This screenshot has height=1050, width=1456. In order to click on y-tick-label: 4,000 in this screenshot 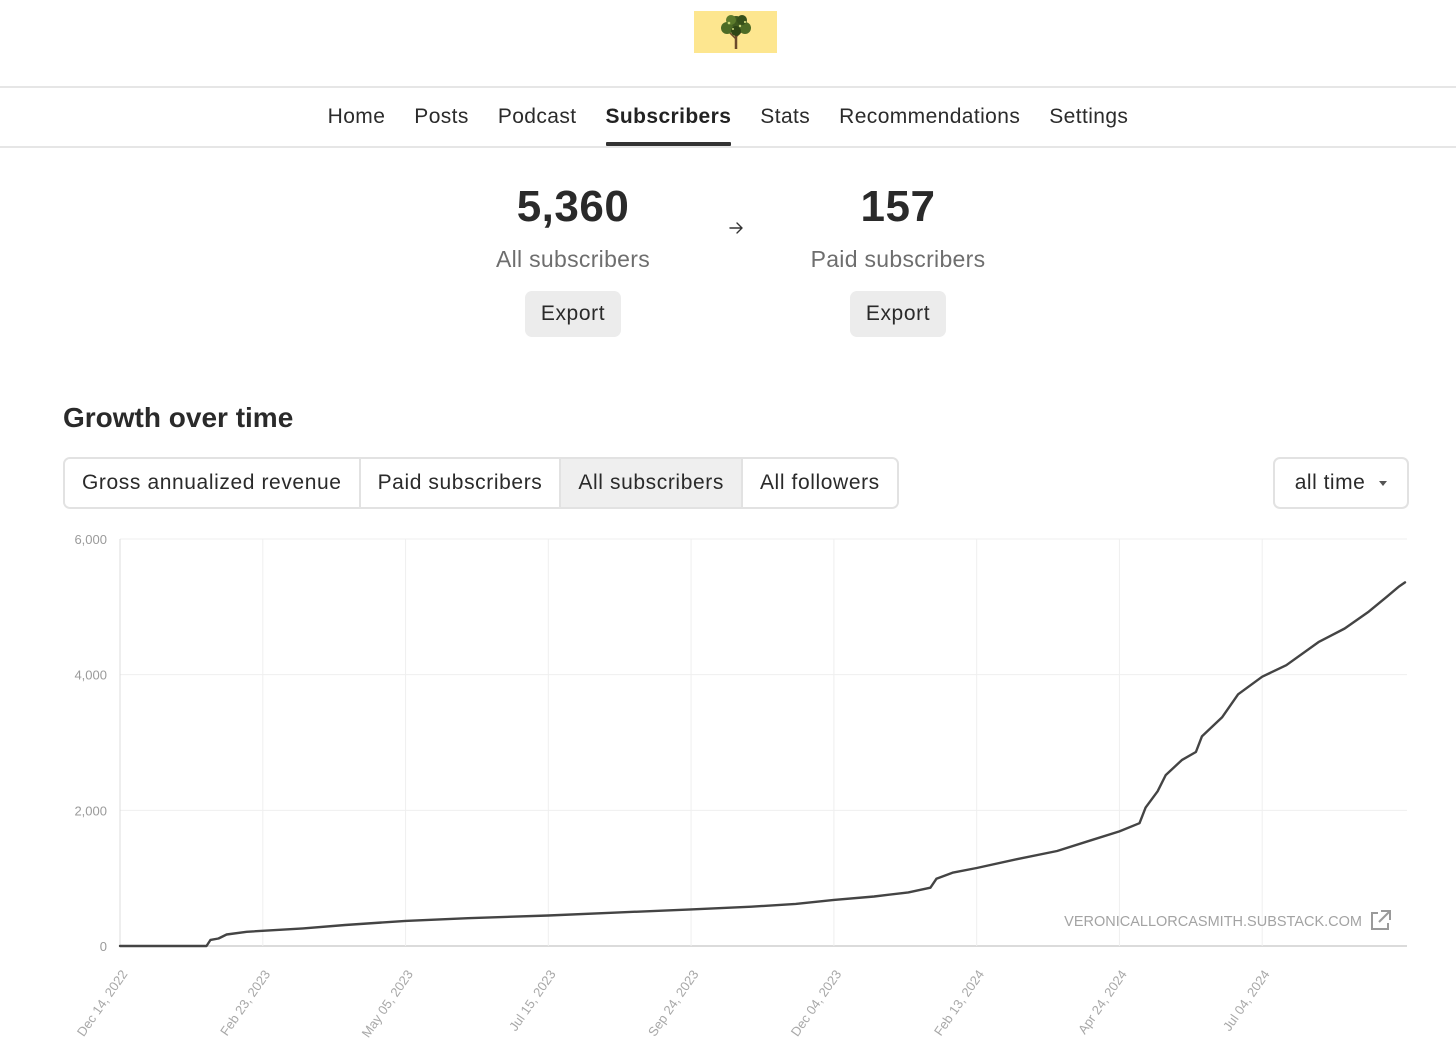, I will do `click(90, 675)`.